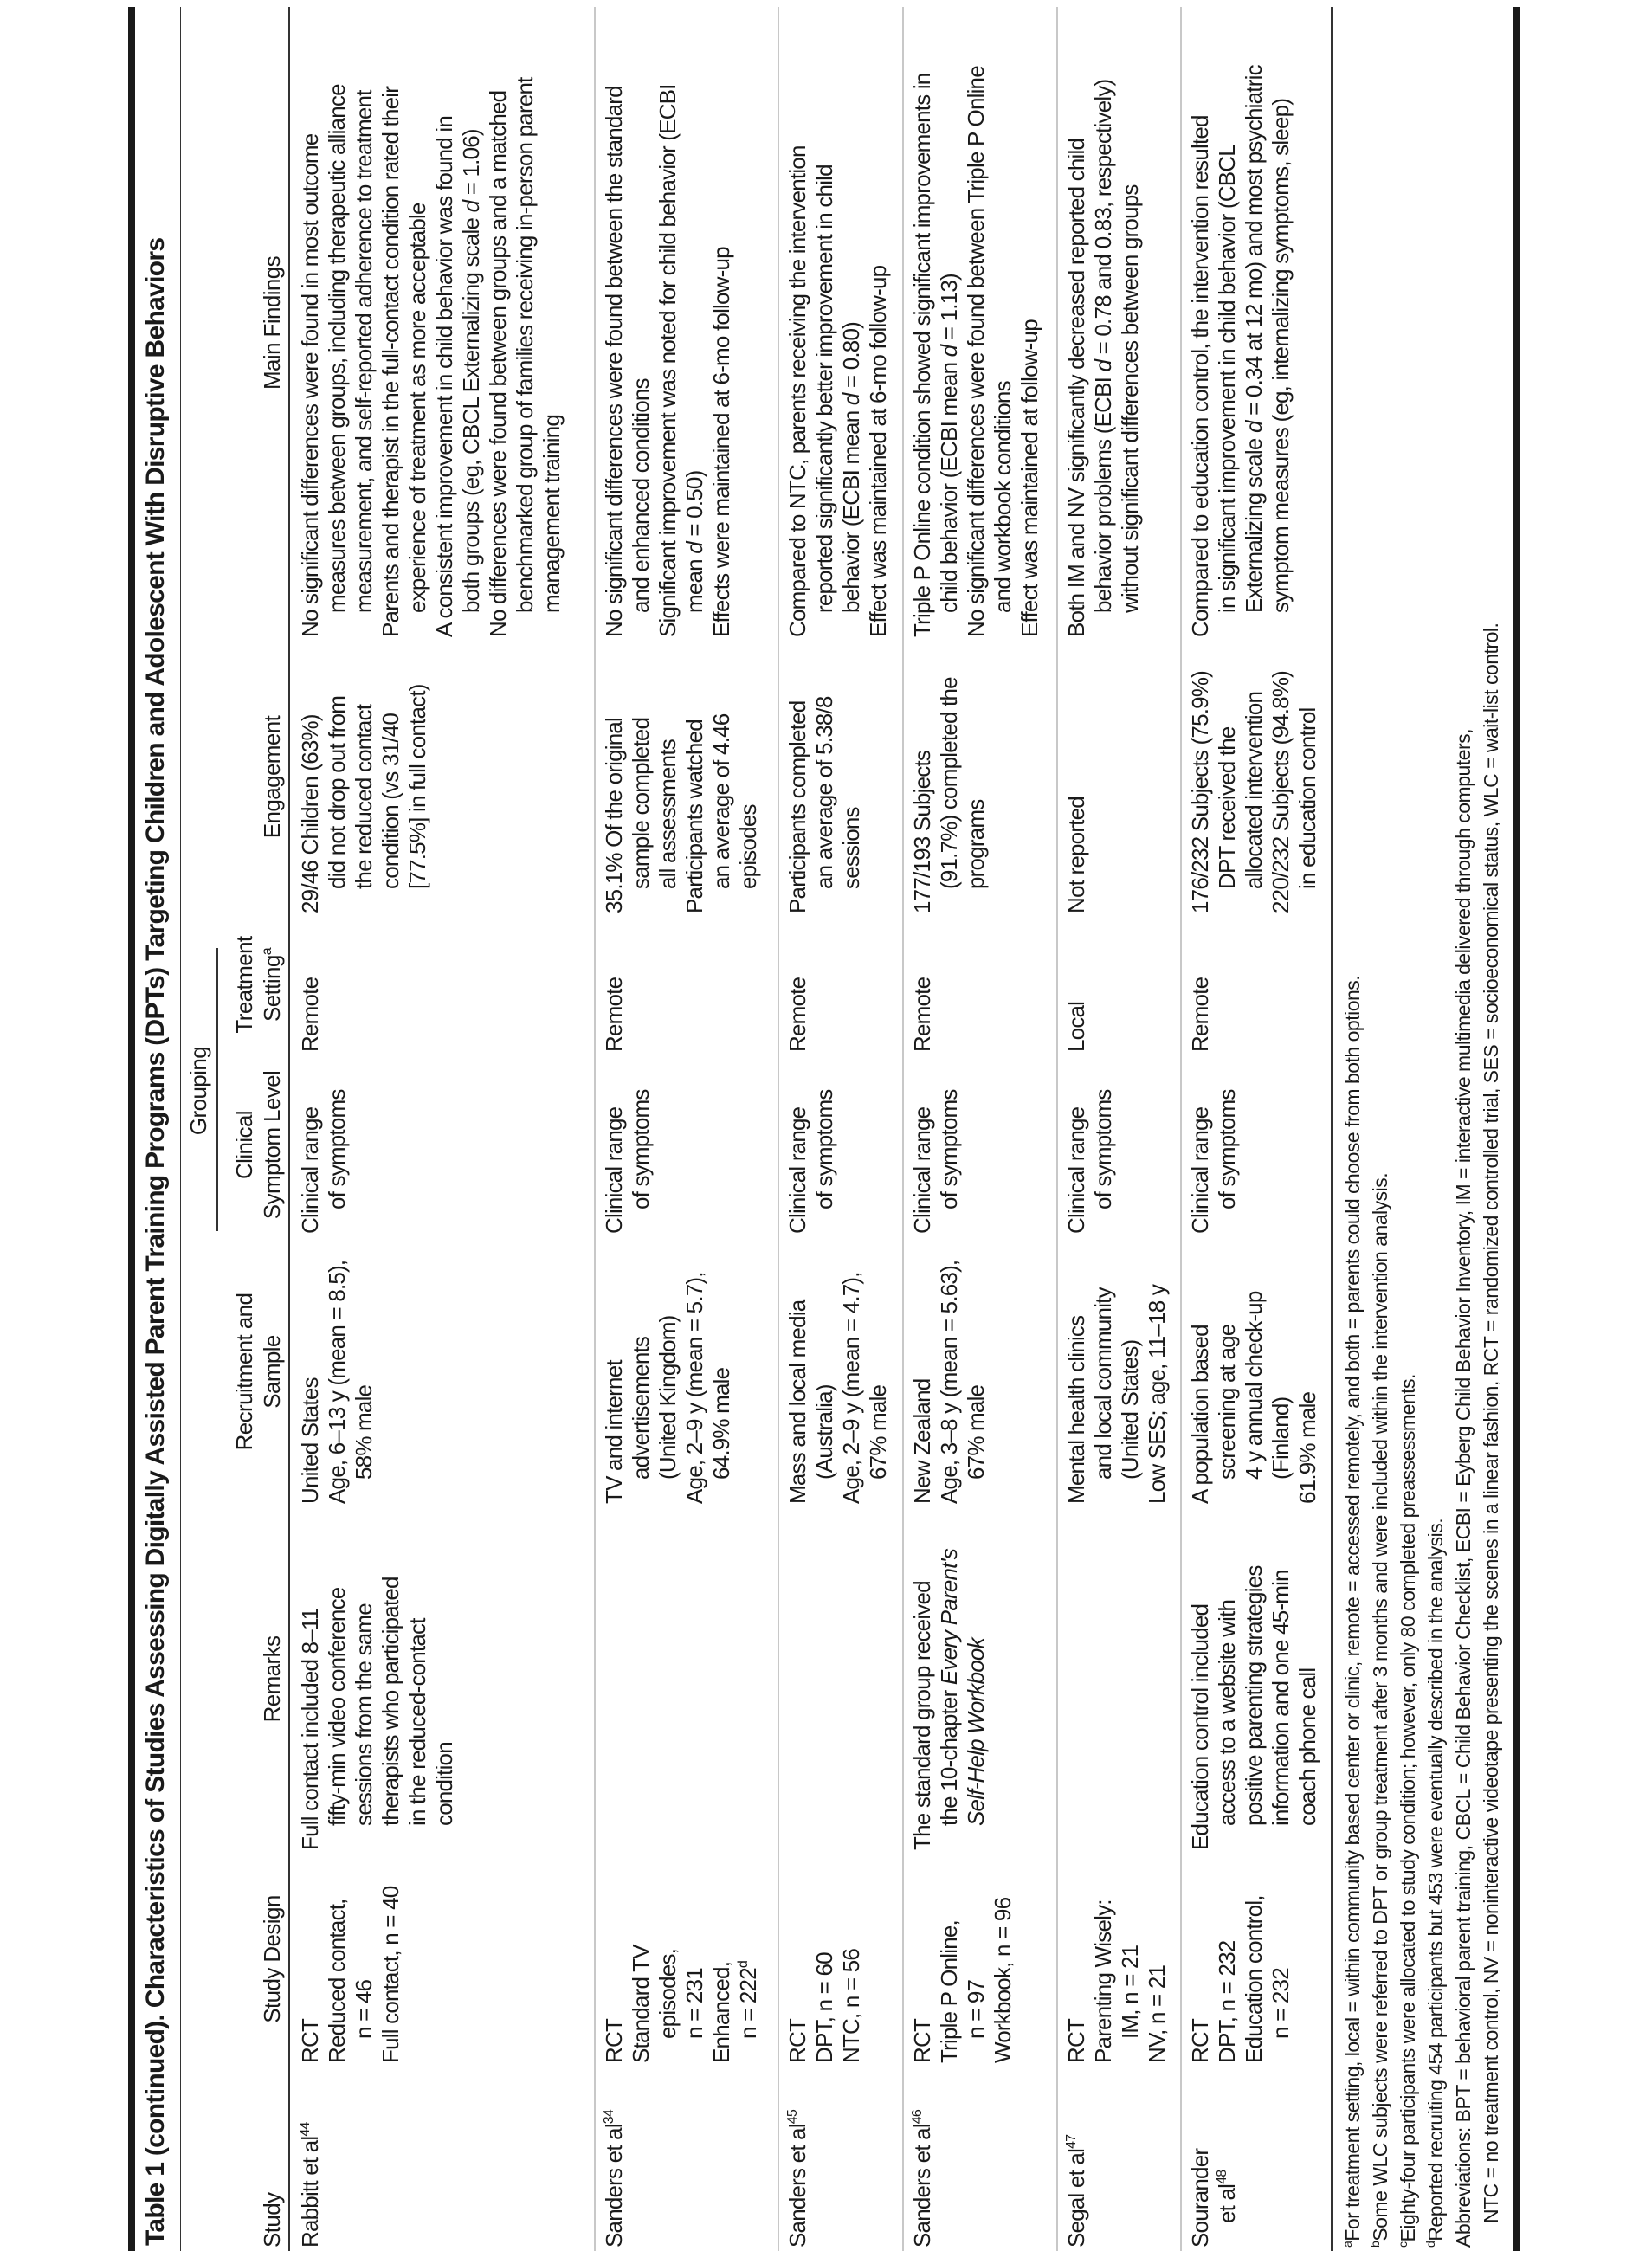 This screenshot has width=1652, height=2251. Describe the element at coordinates (878, 1372) in the screenshot. I see `text-line: 67% male` at that location.